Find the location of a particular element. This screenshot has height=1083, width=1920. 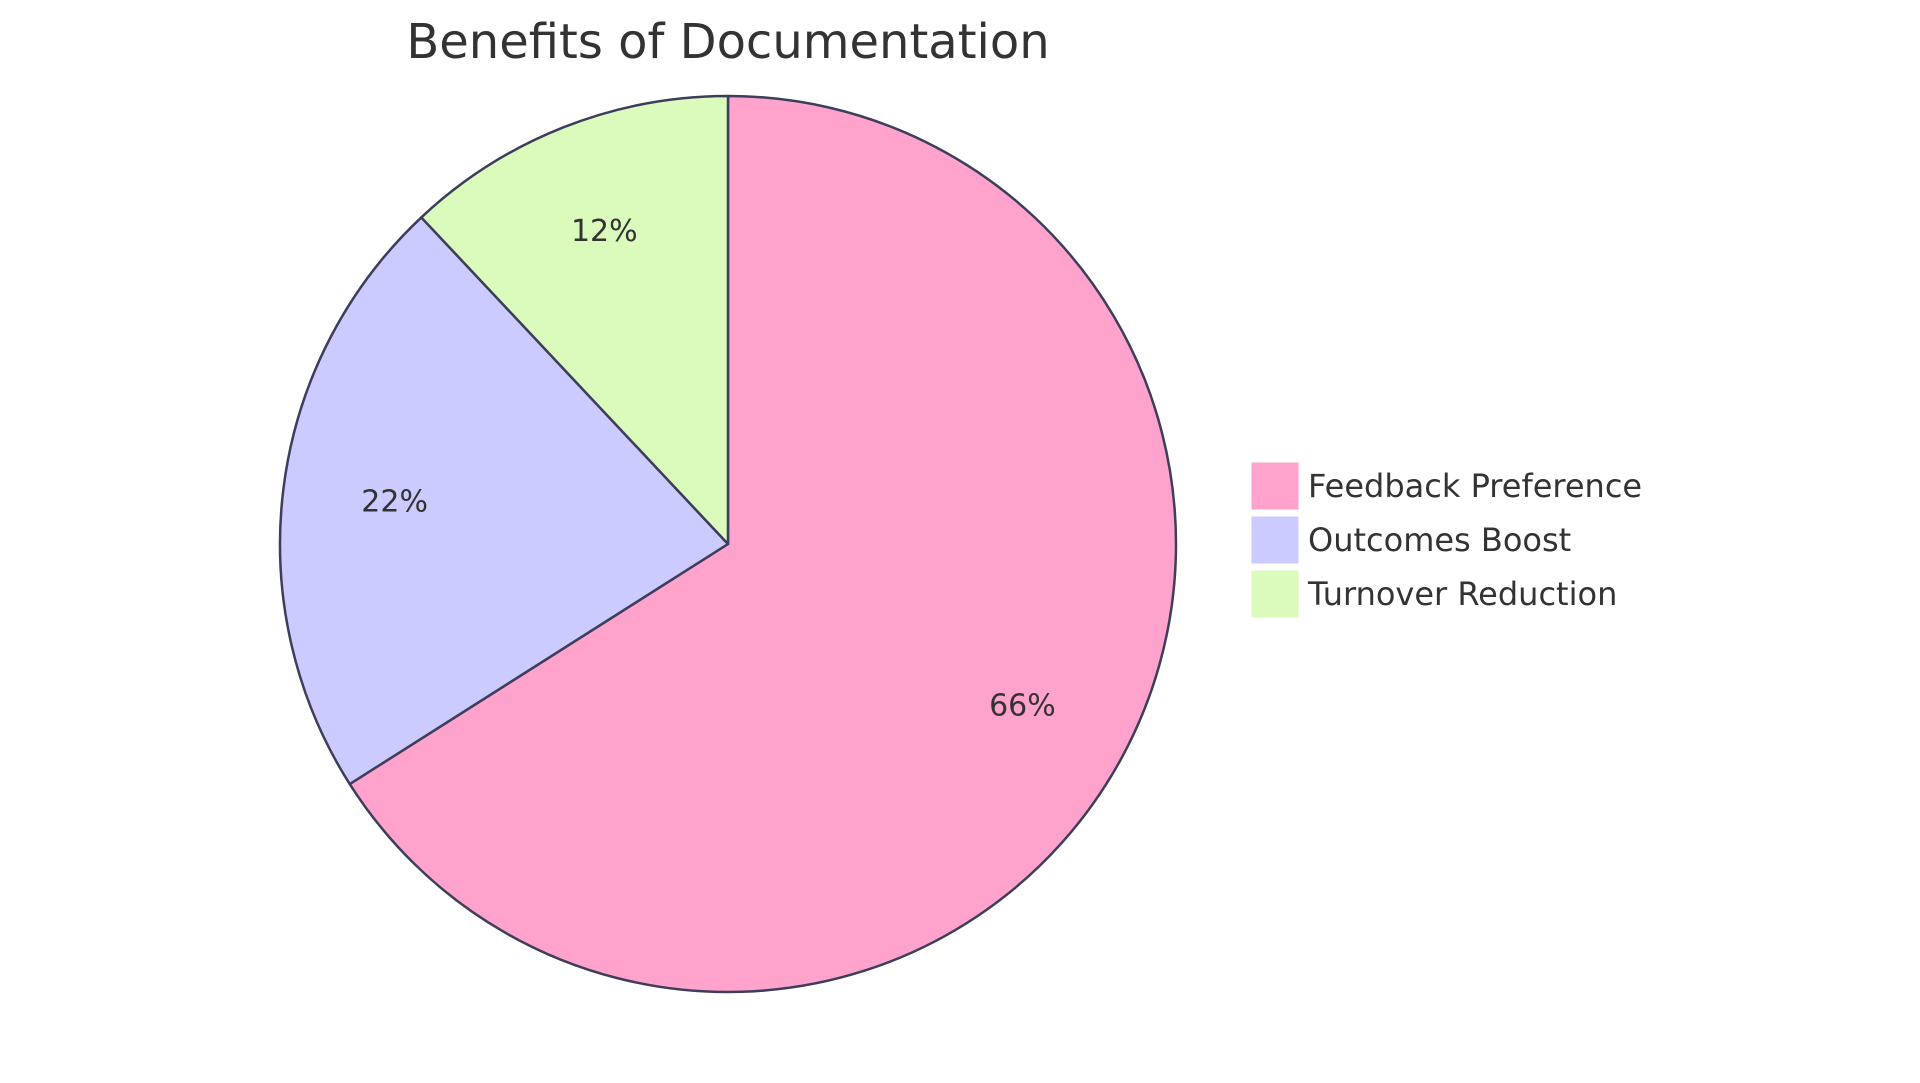

slice-label-outcomes-boost: 22% is located at coordinates (394, 501).